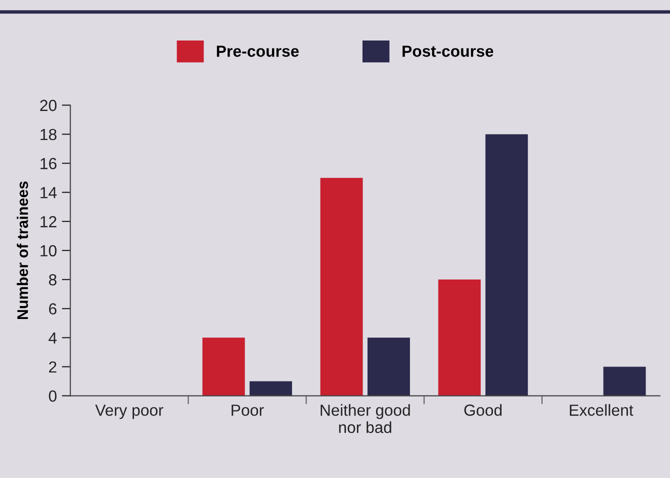  What do you see at coordinates (52, 396) in the screenshot?
I see `y-tick-label: 0` at bounding box center [52, 396].